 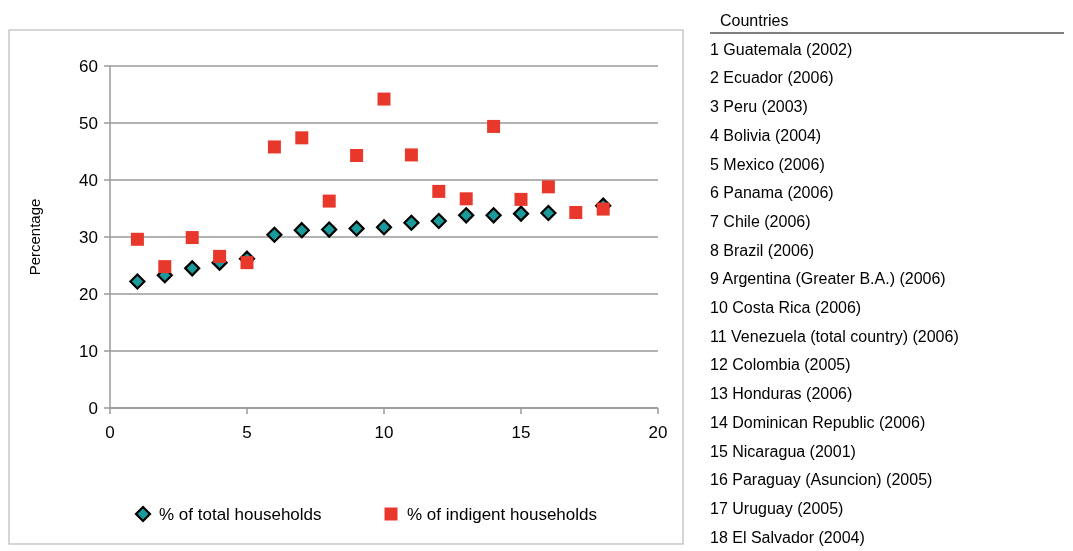 I want to click on x-tick-label: 15, so click(x=521, y=432).